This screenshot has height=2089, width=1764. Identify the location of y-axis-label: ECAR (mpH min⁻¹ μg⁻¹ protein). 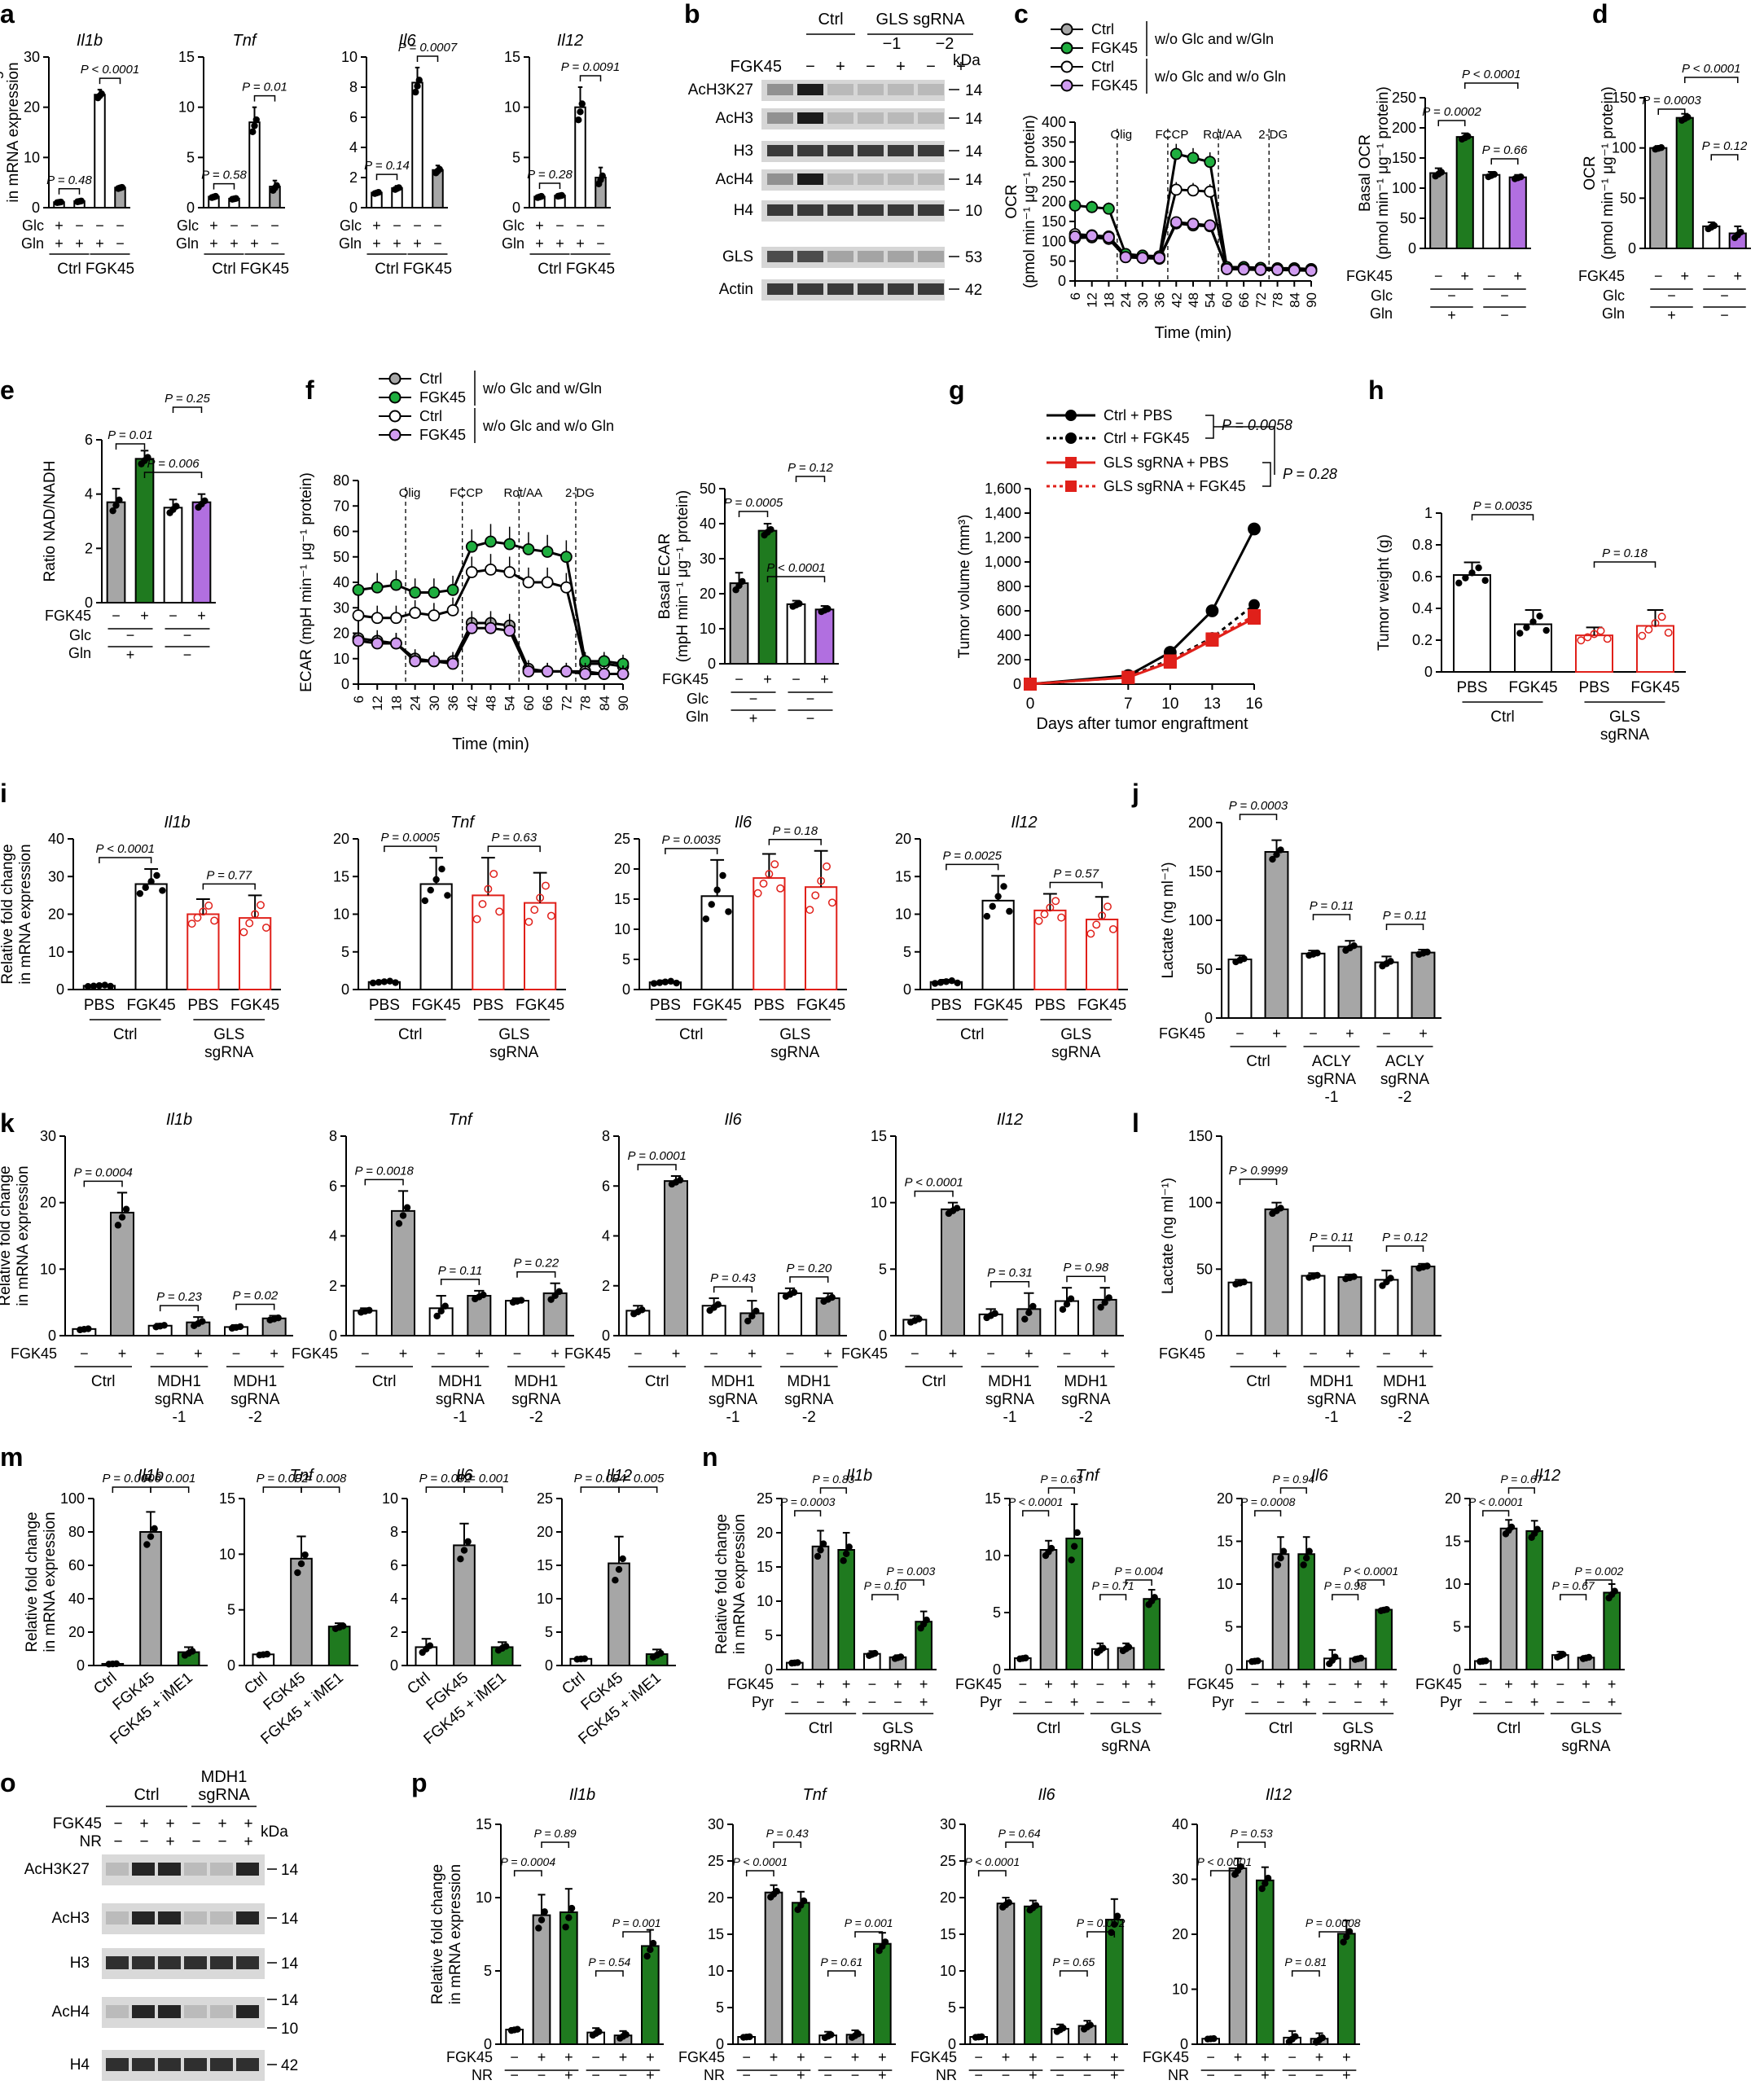
(306, 582).